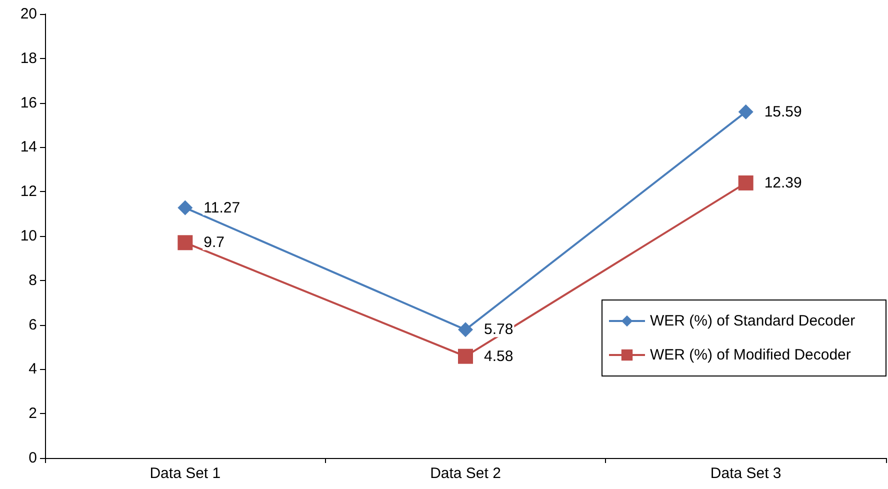 Image resolution: width=888 pixels, height=489 pixels. Describe the element at coordinates (28, 103) in the screenshot. I see `y-tick-label: 16` at that location.